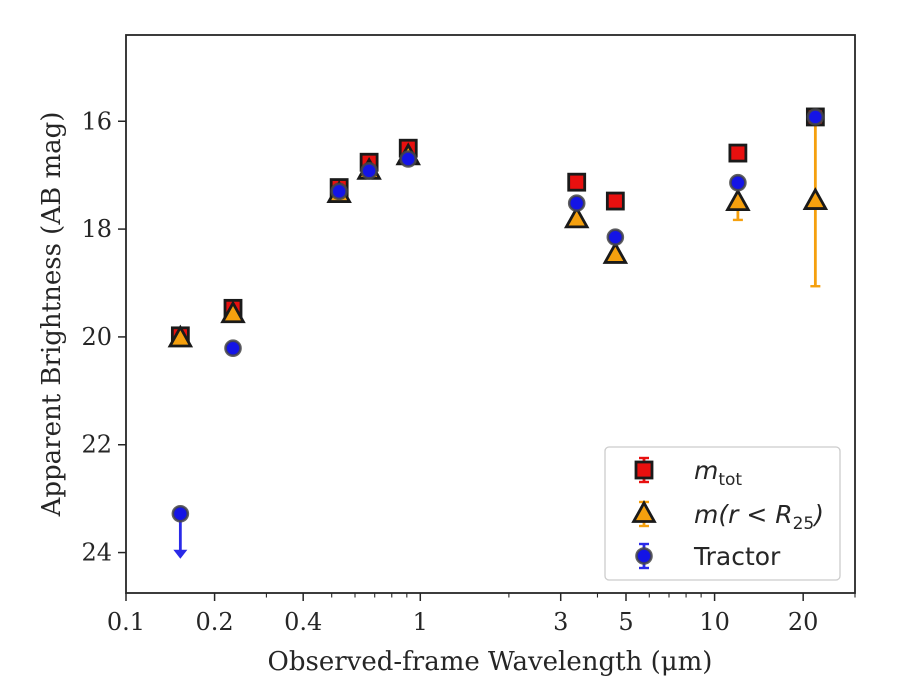  I want to click on legend-entry-mr25: m(r < R25), so click(759, 517).